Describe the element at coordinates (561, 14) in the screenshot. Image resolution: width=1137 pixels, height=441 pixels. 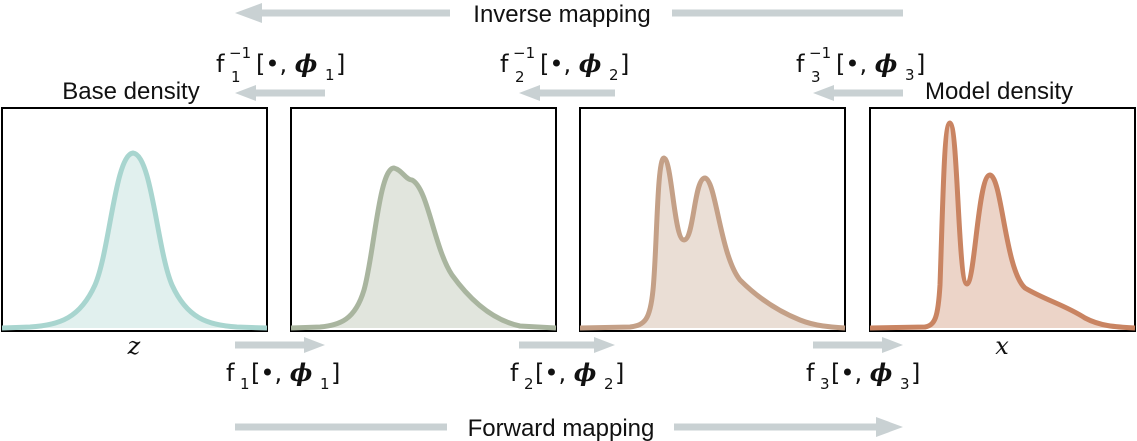
I see `inverse-mapping-label: Inverse mapping` at that location.